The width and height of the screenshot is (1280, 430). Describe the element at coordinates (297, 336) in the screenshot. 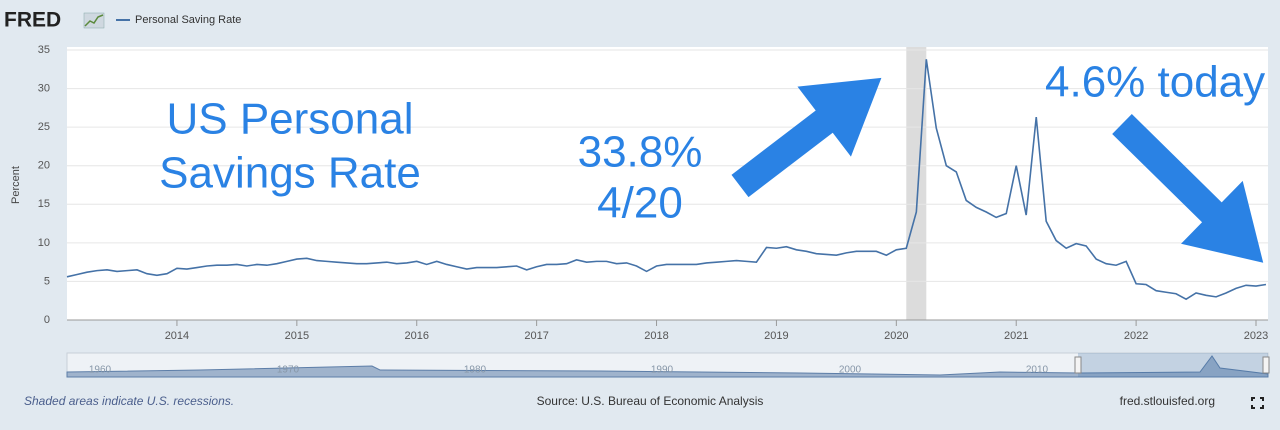

I see `x-tick-label: 2015` at that location.